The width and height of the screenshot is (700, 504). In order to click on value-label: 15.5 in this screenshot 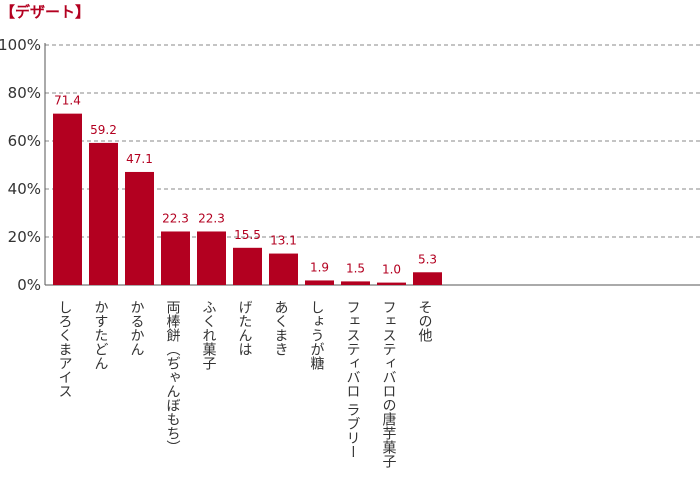, I will do `click(247, 235)`.